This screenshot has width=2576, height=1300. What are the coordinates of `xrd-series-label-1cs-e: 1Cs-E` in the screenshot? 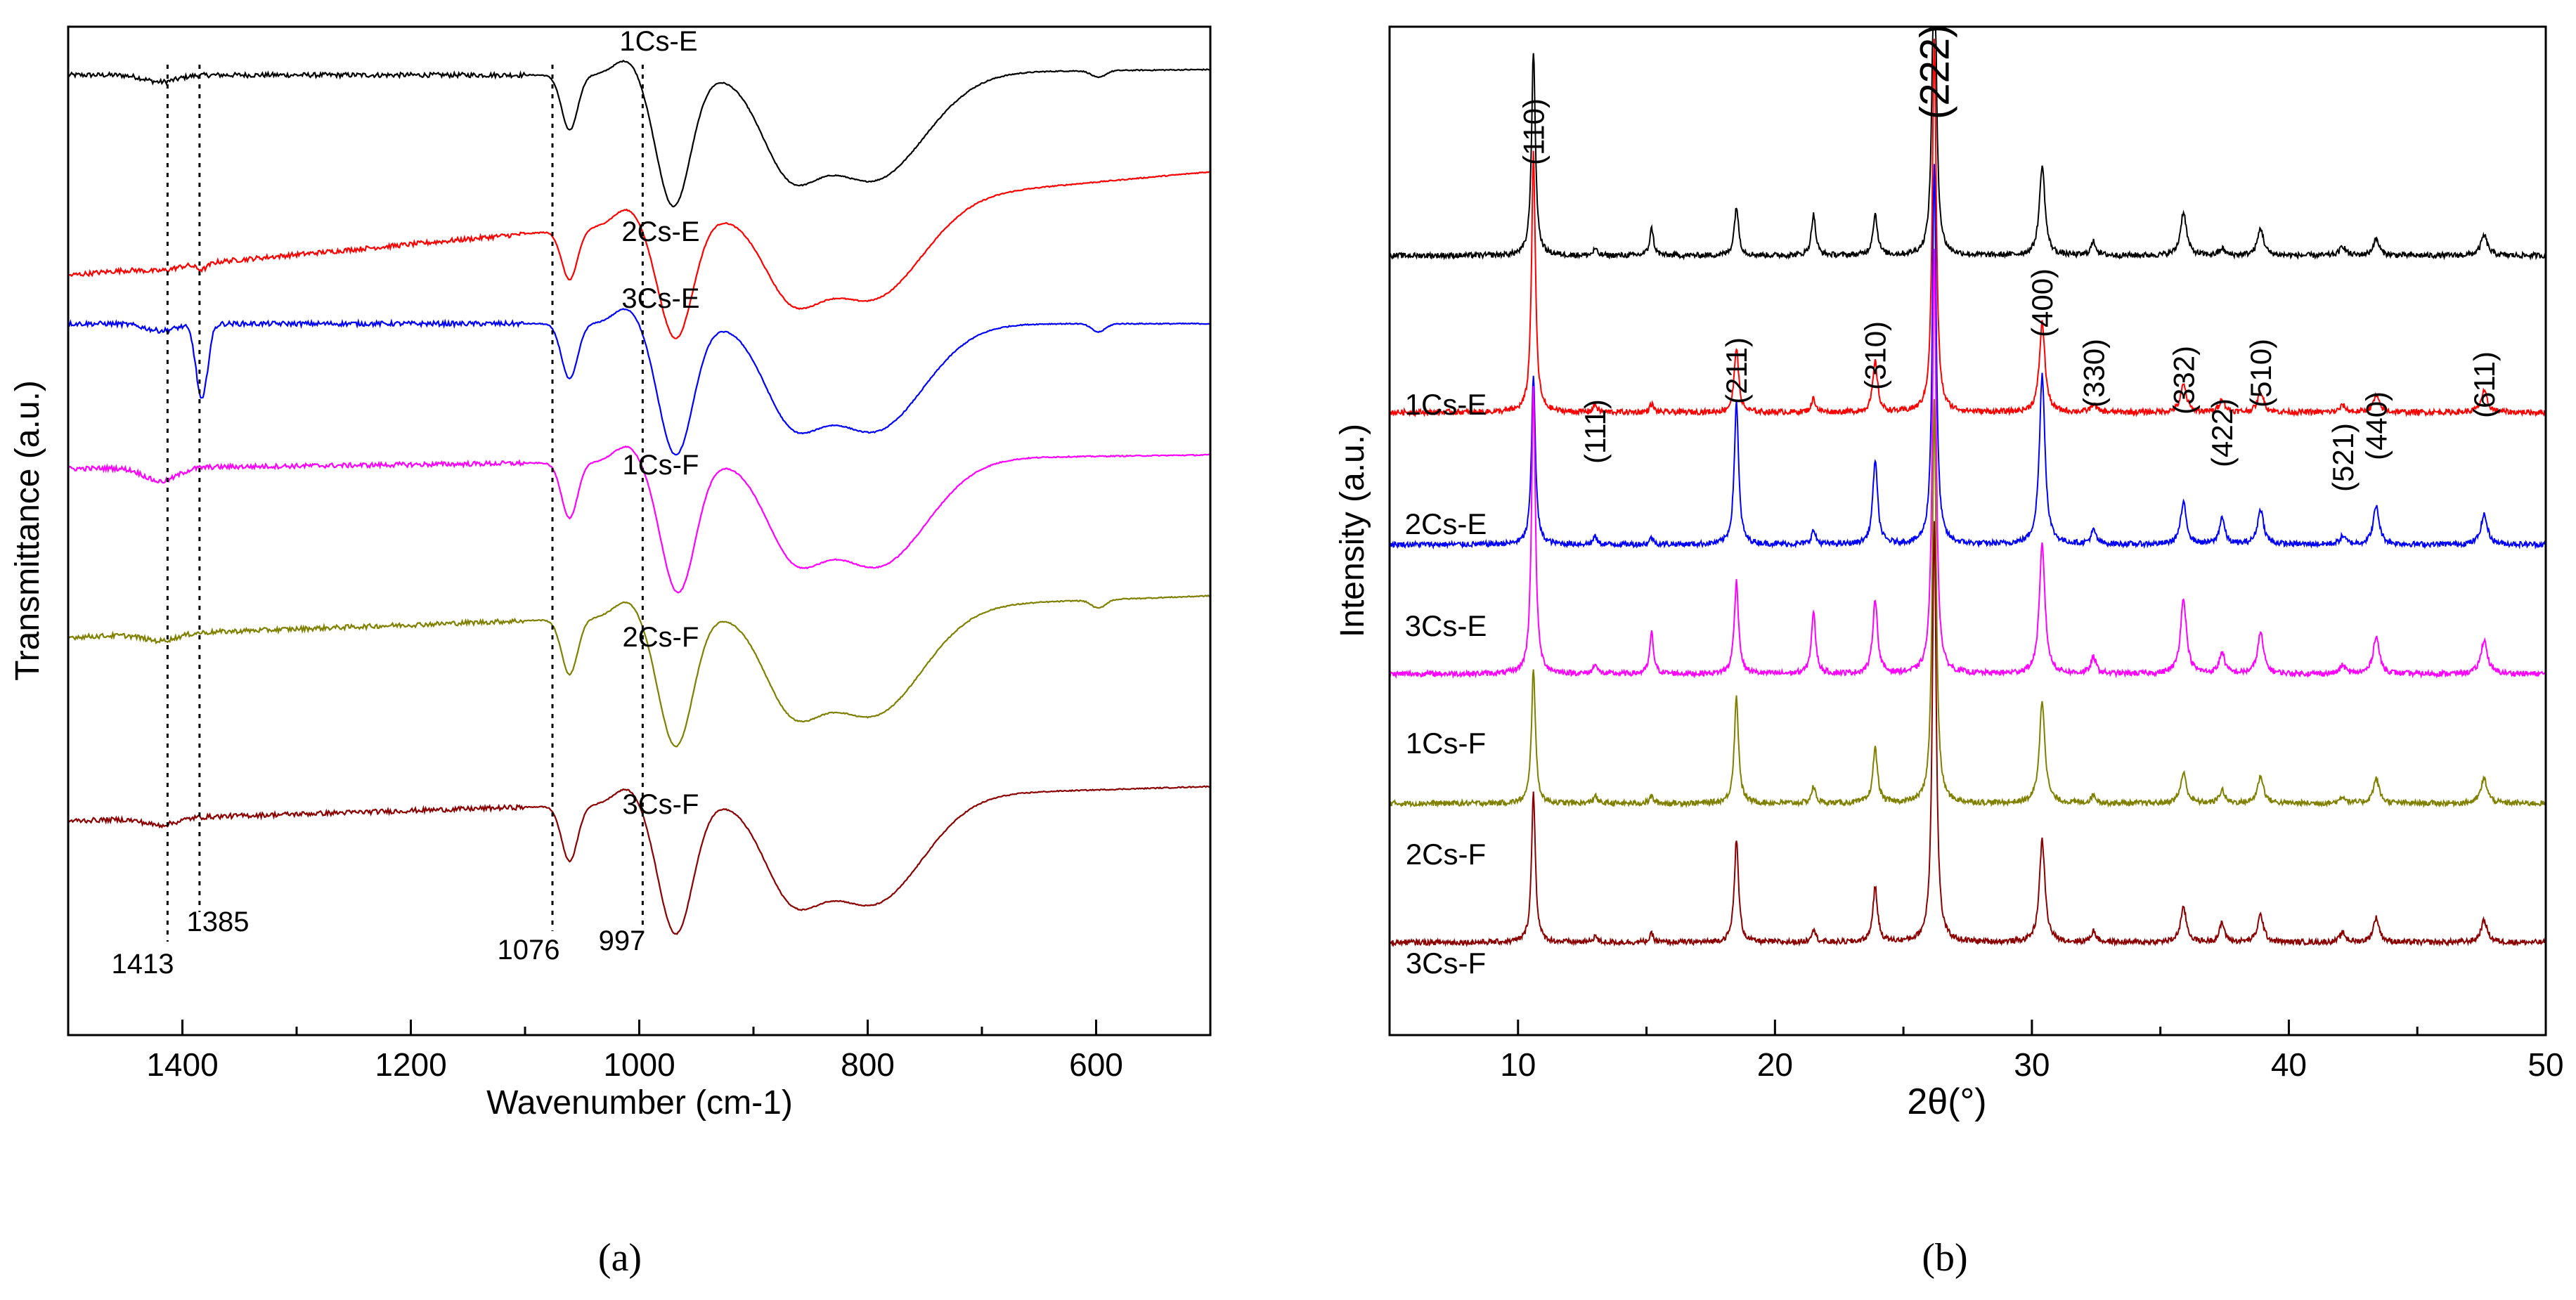 It's located at (1446, 404).